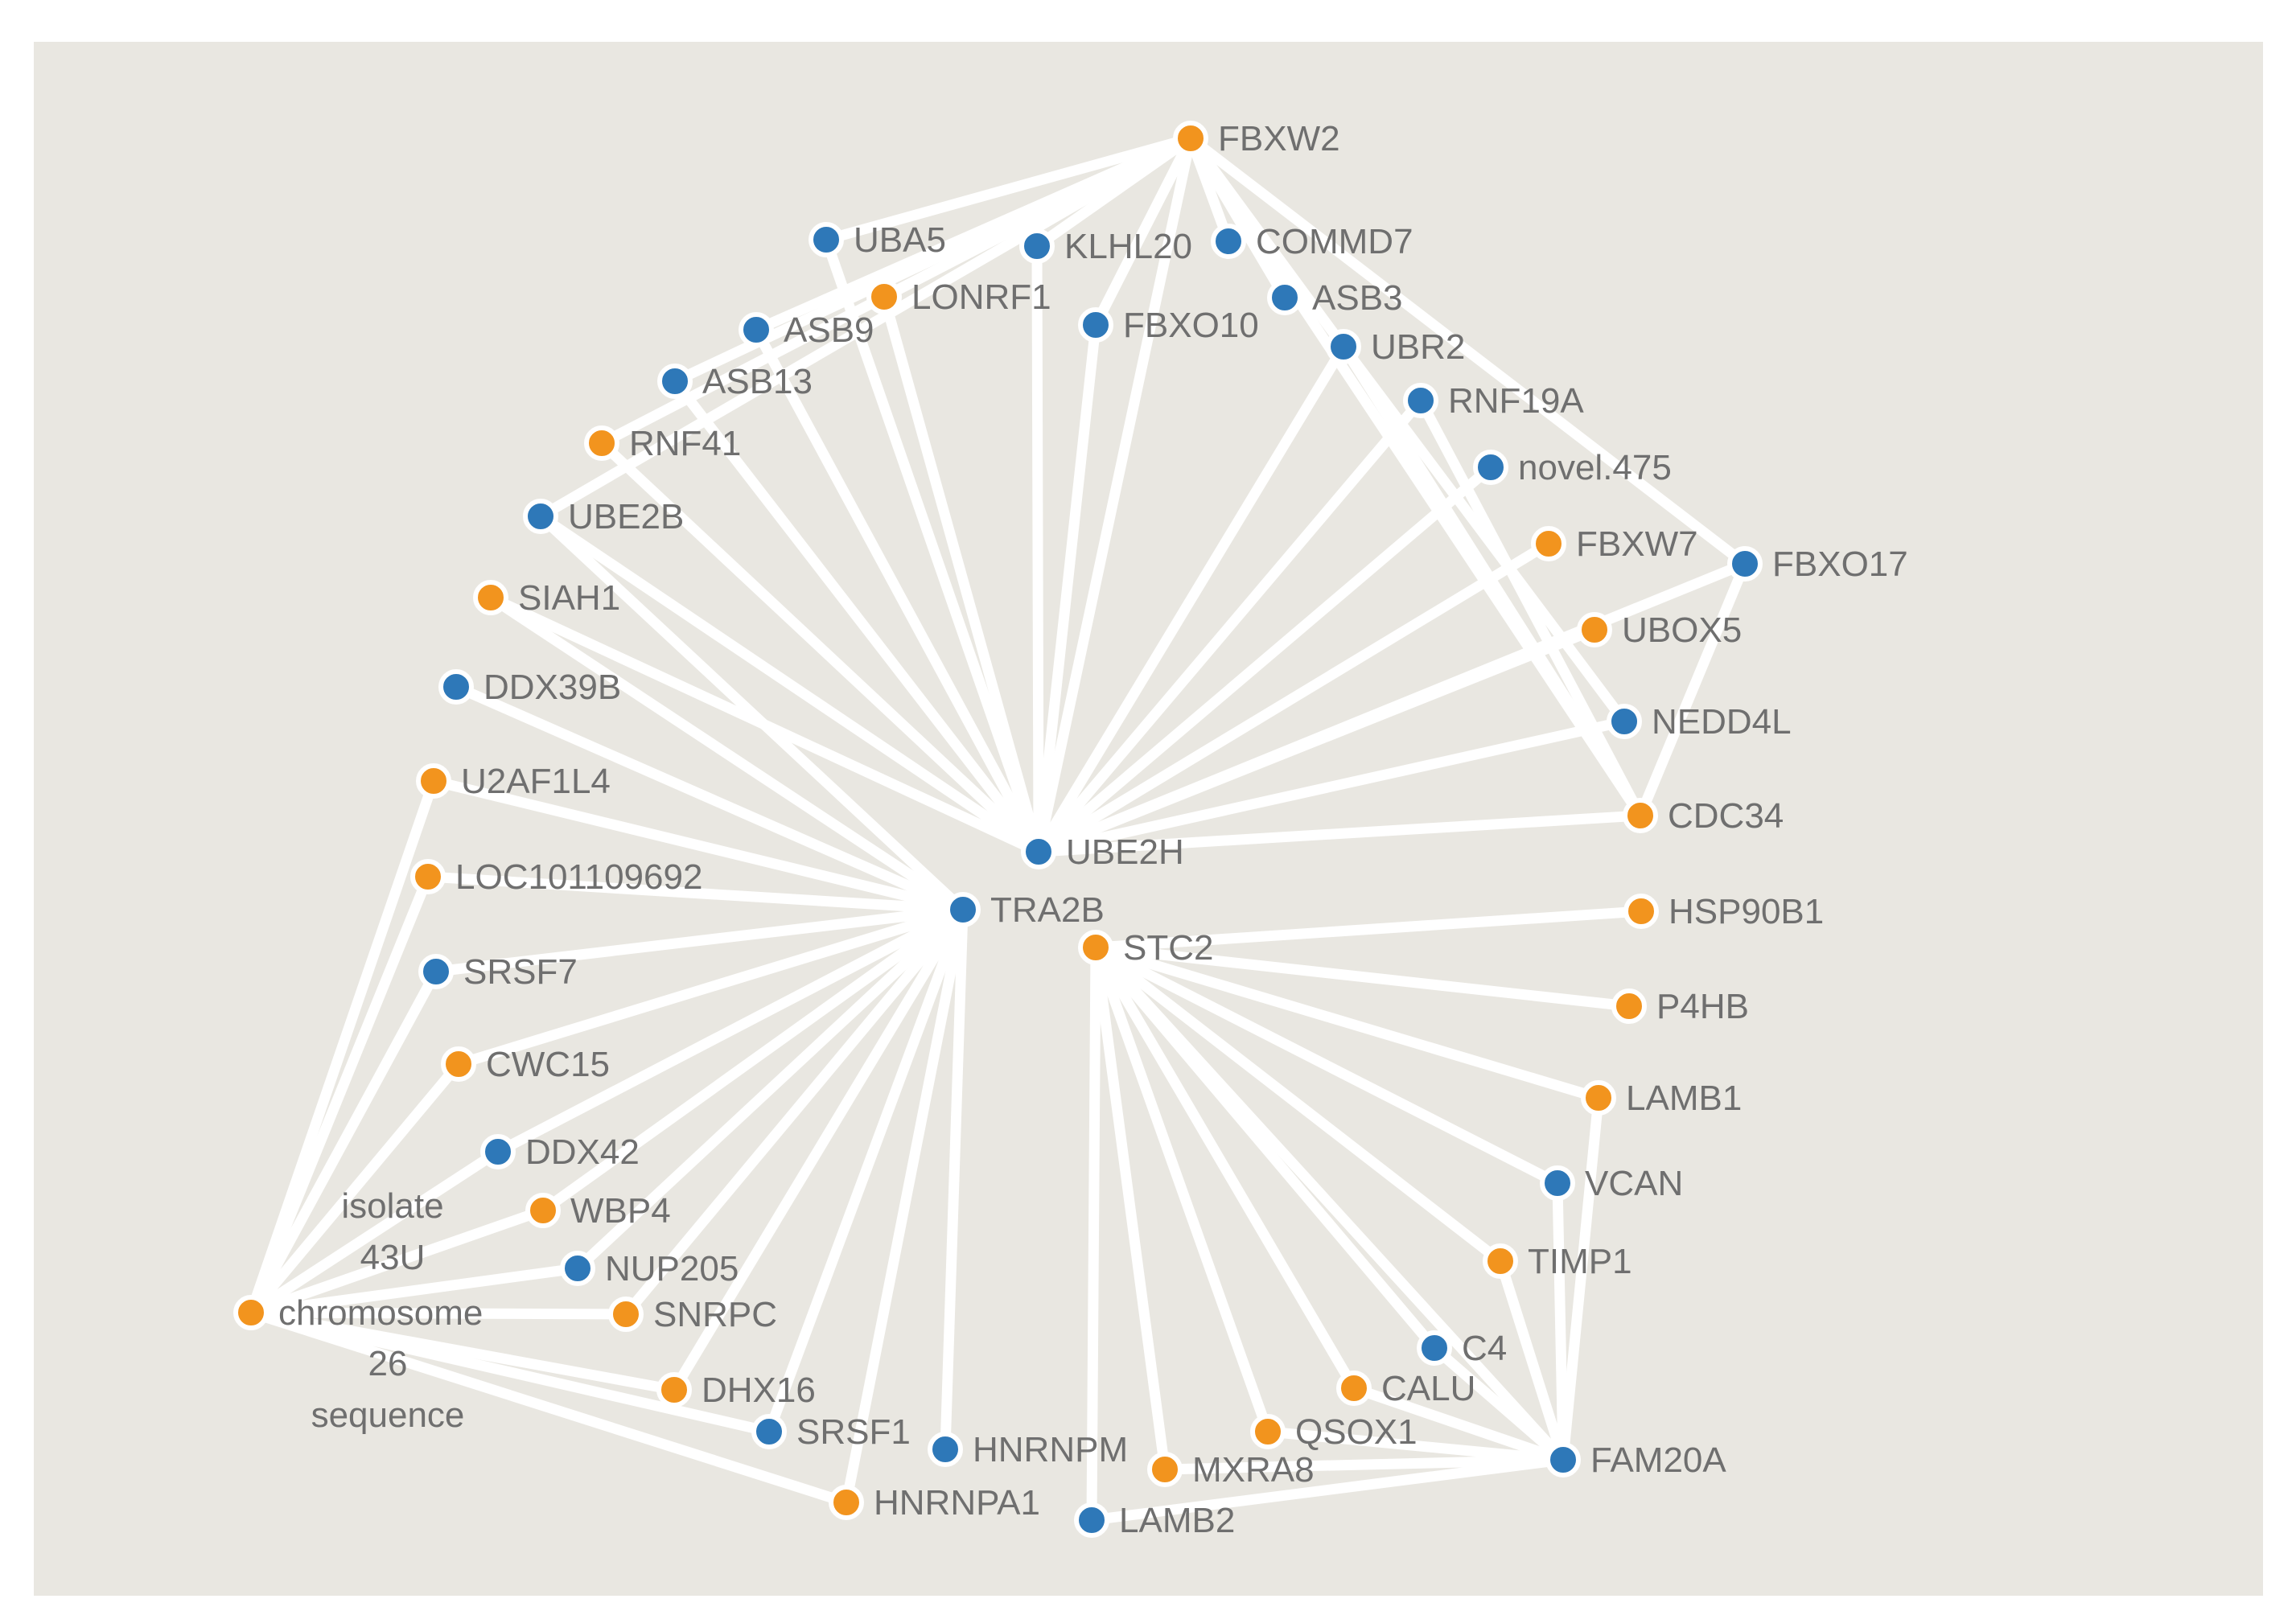 This screenshot has height=1611, width=2296. Describe the element at coordinates (1343, 346) in the screenshot. I see `node-dot-UBR2` at that location.